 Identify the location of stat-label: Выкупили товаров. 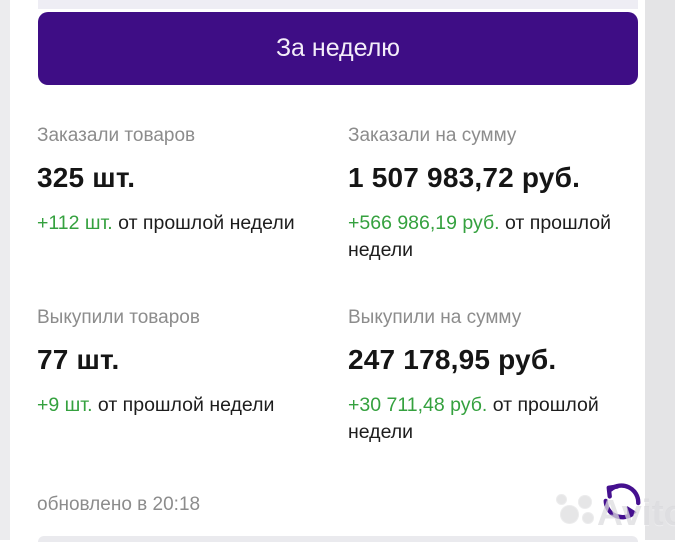
(118, 317).